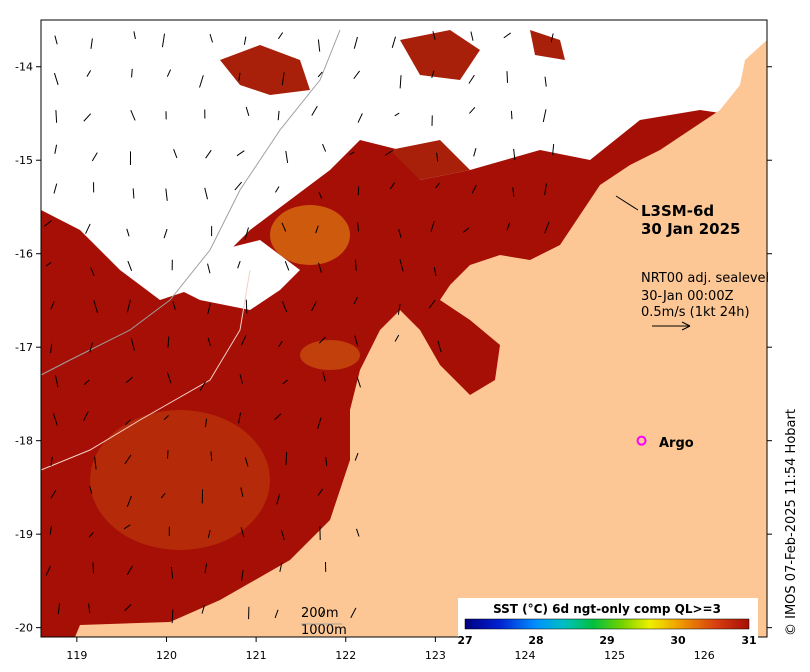  I want to click on y-tick-label: -15, so click(24, 160).